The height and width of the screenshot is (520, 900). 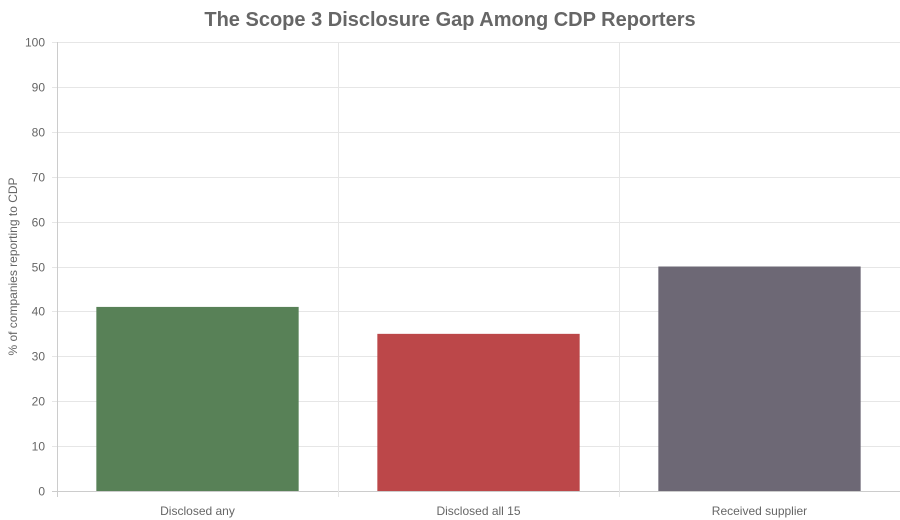 I want to click on y-tick-label: 30, so click(x=39, y=357).